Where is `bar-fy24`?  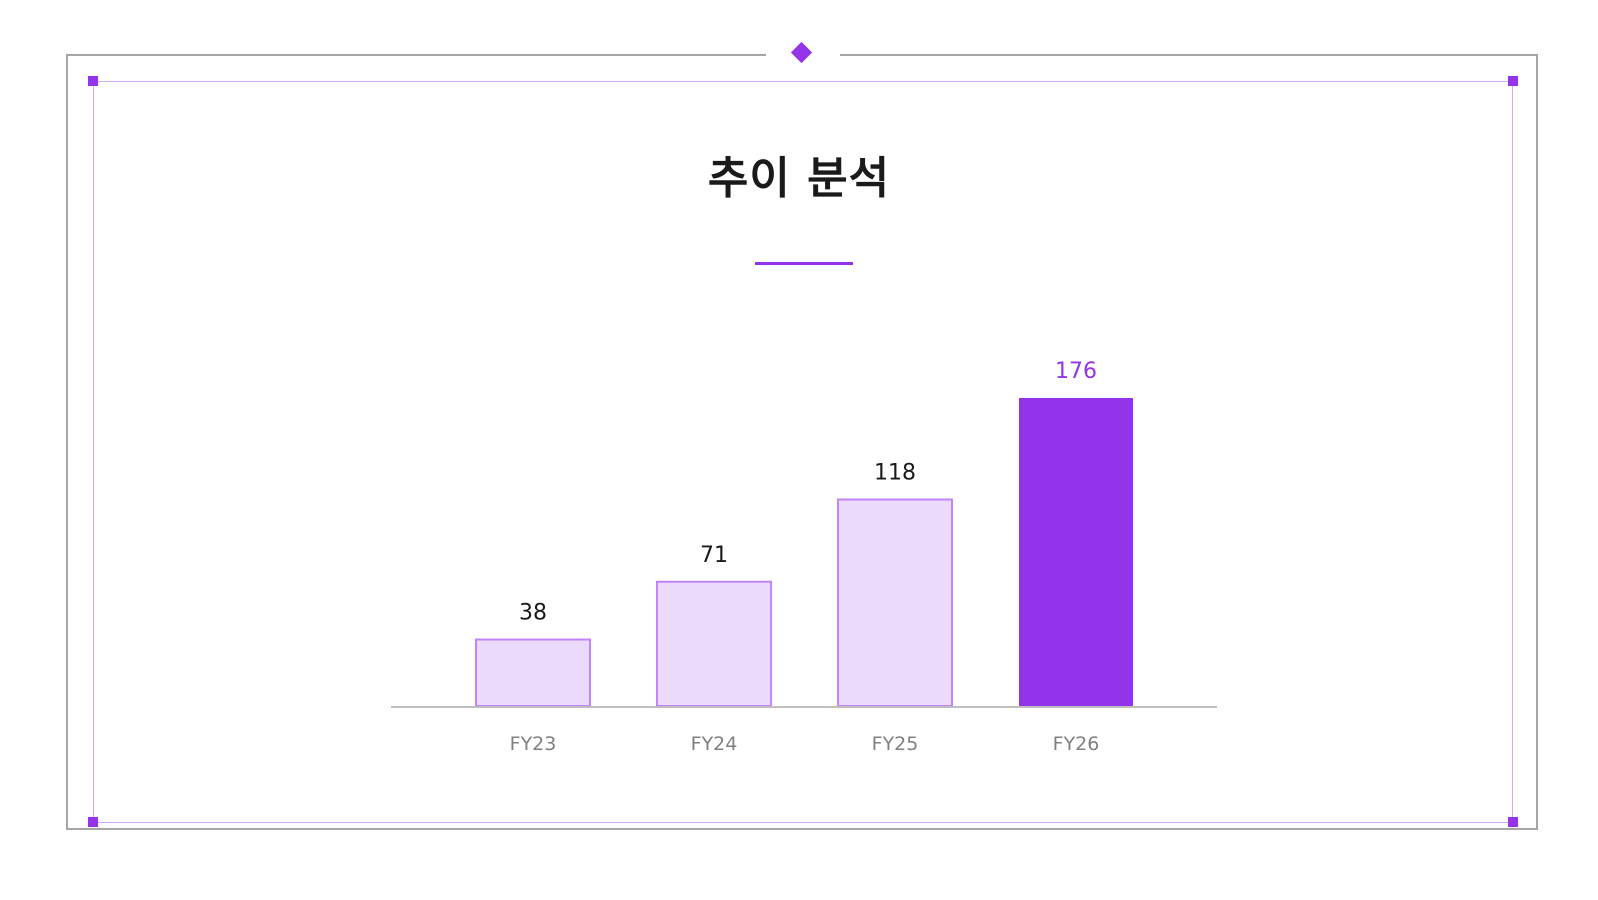
bar-fy24 is located at coordinates (714, 643).